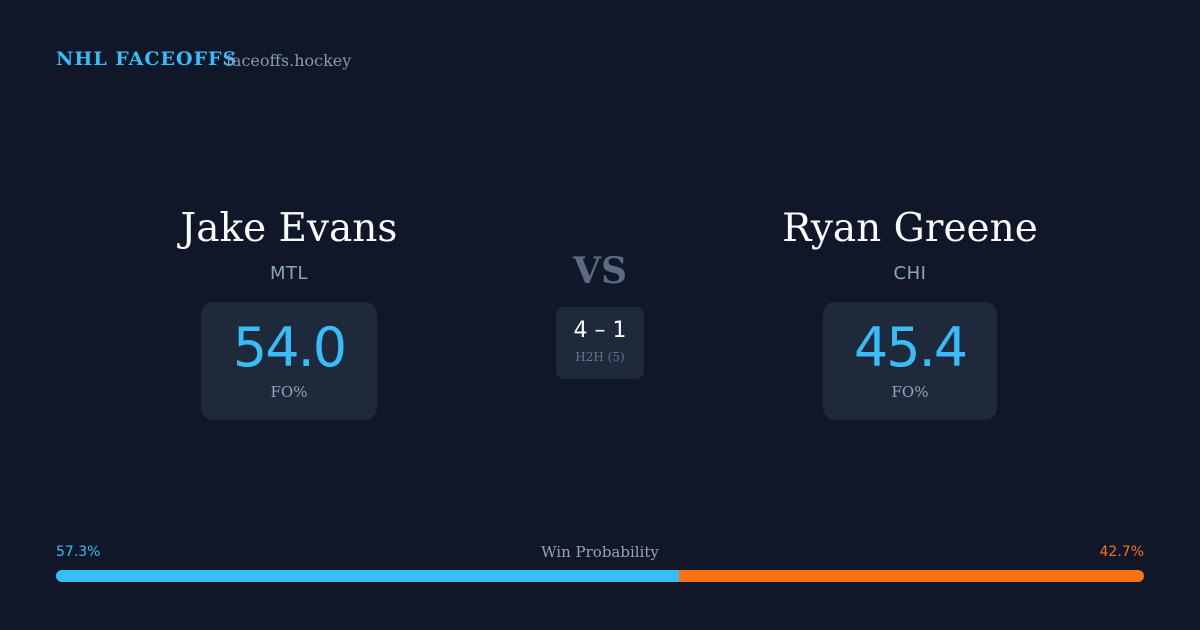  What do you see at coordinates (289, 347) in the screenshot?
I see `fo-pct: 54.0` at bounding box center [289, 347].